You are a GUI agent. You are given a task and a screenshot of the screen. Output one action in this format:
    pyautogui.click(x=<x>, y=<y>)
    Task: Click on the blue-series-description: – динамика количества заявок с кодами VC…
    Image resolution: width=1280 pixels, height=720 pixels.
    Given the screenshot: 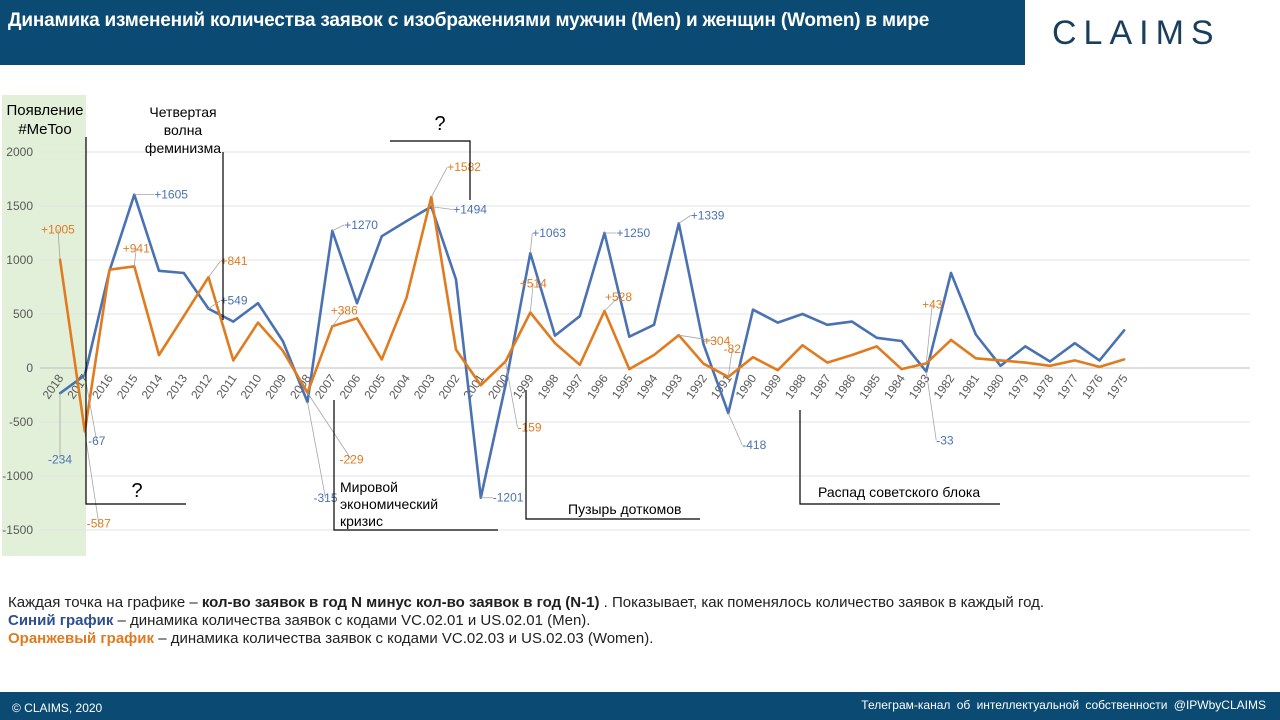 What is the action you would take?
    pyautogui.click(x=352, y=620)
    